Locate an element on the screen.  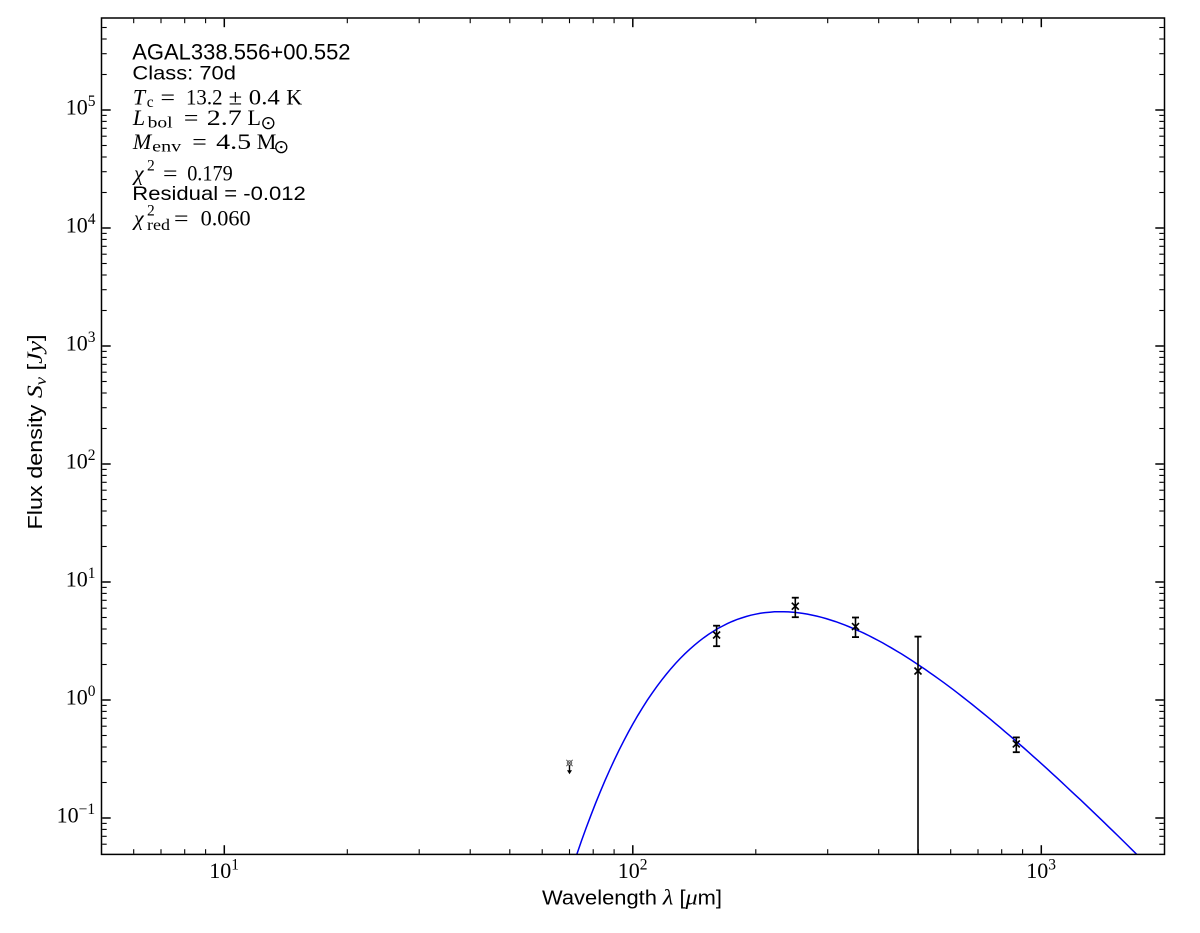
svg-text: Jy is located at coordinates (34, 352).